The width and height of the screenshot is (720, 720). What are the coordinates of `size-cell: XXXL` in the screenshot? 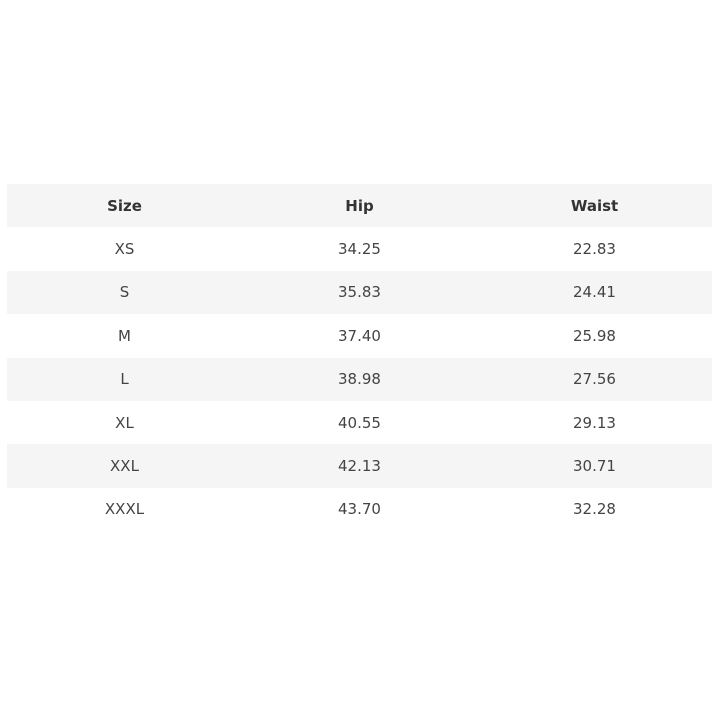 It's located at (124, 509).